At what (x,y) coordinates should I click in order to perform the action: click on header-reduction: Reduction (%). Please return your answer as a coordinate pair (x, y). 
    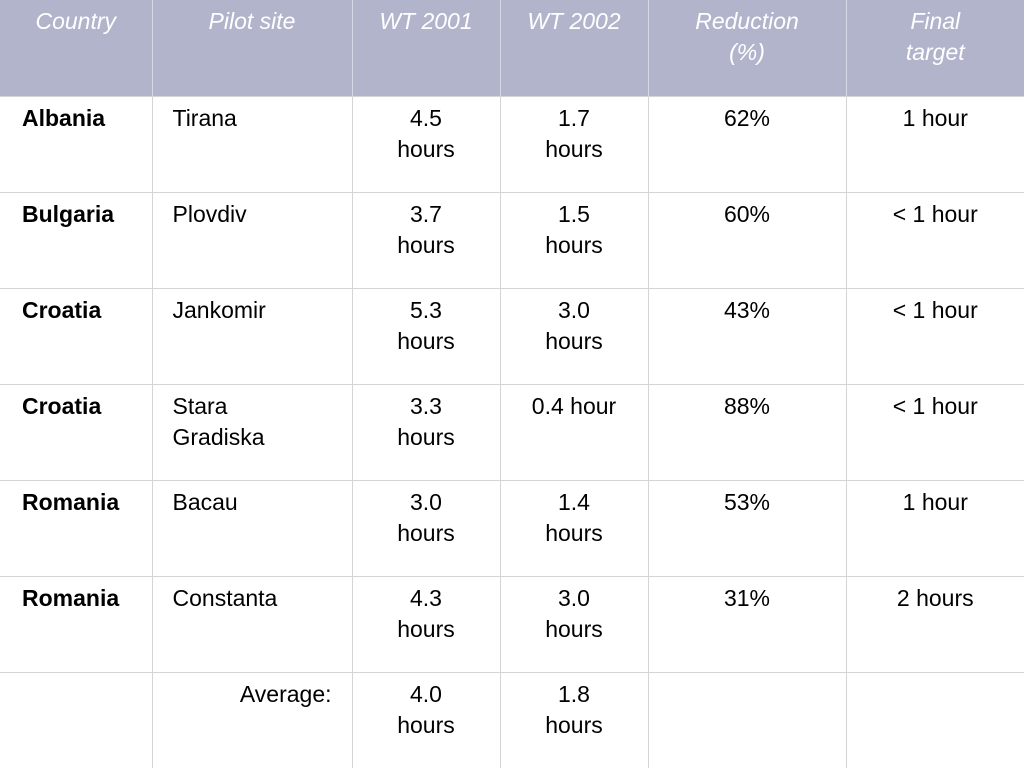
    Looking at the image, I should click on (746, 48).